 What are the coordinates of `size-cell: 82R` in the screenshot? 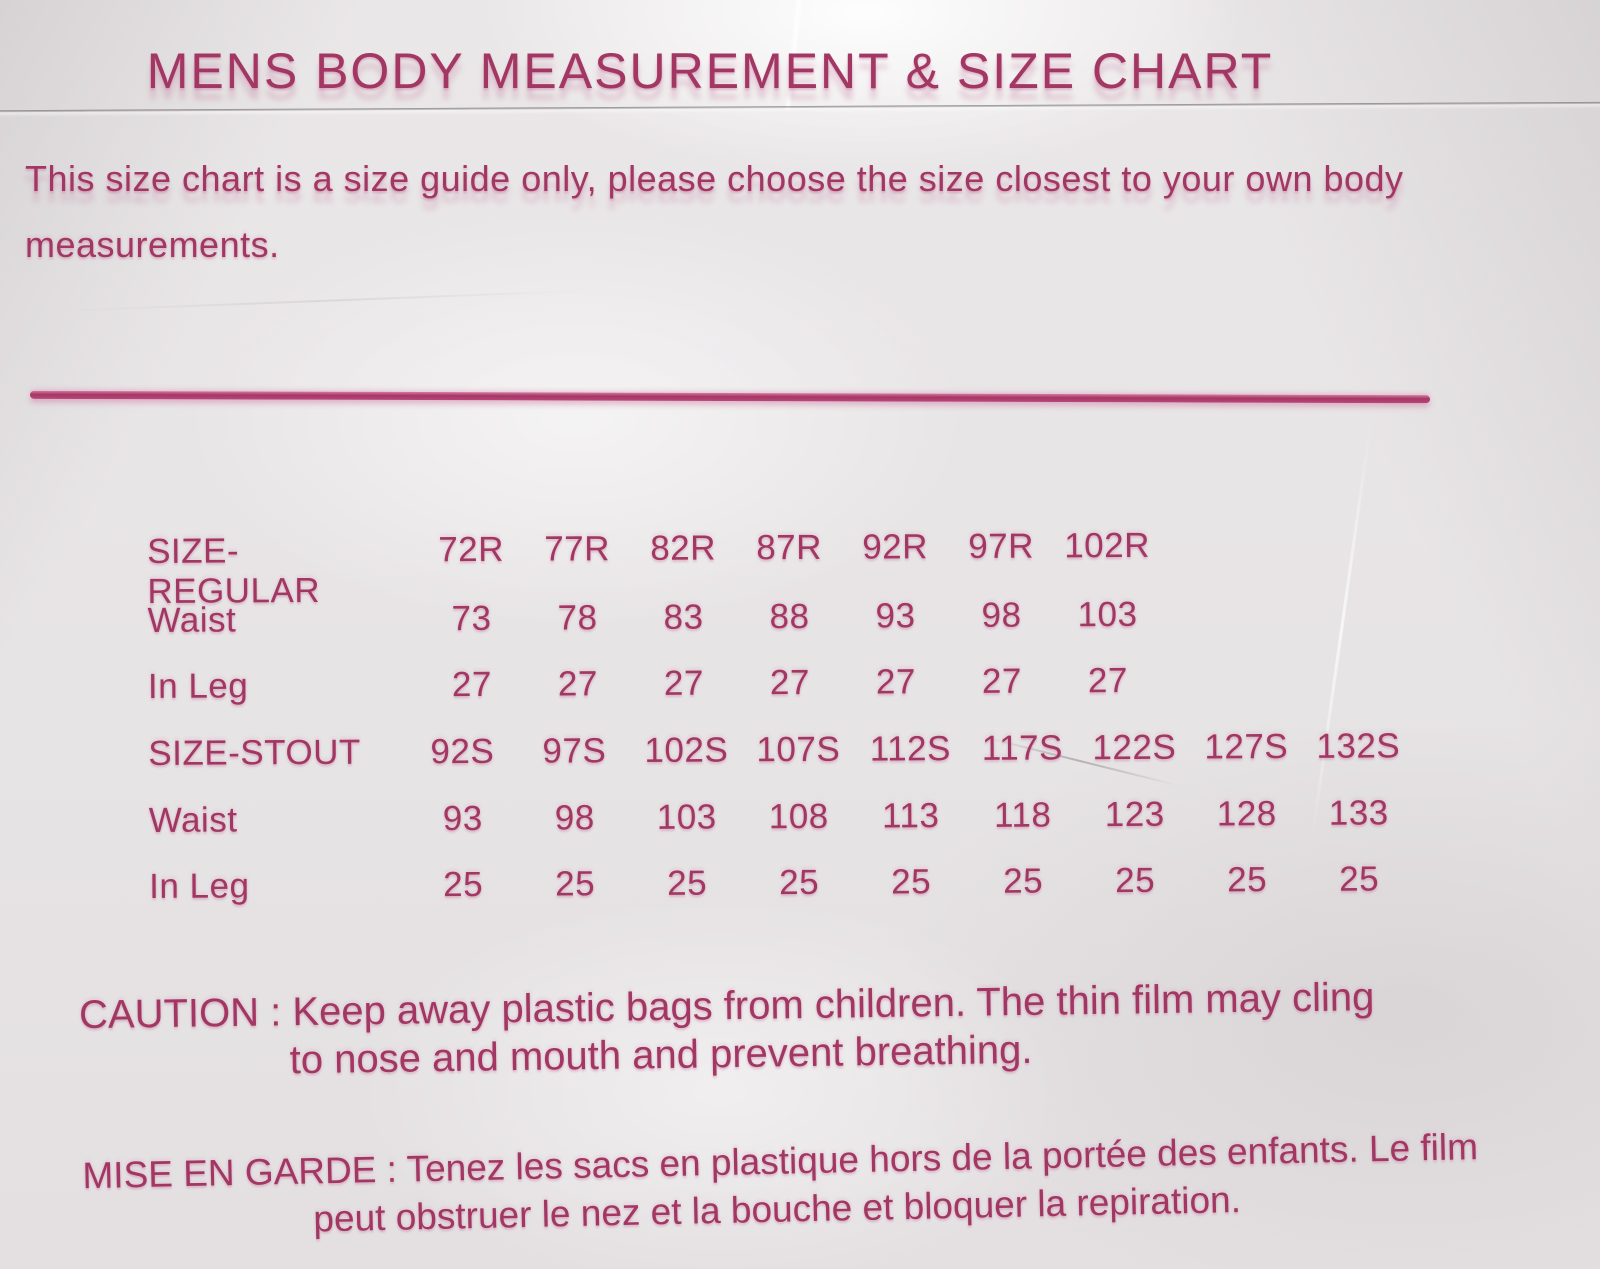 It's located at (683, 548).